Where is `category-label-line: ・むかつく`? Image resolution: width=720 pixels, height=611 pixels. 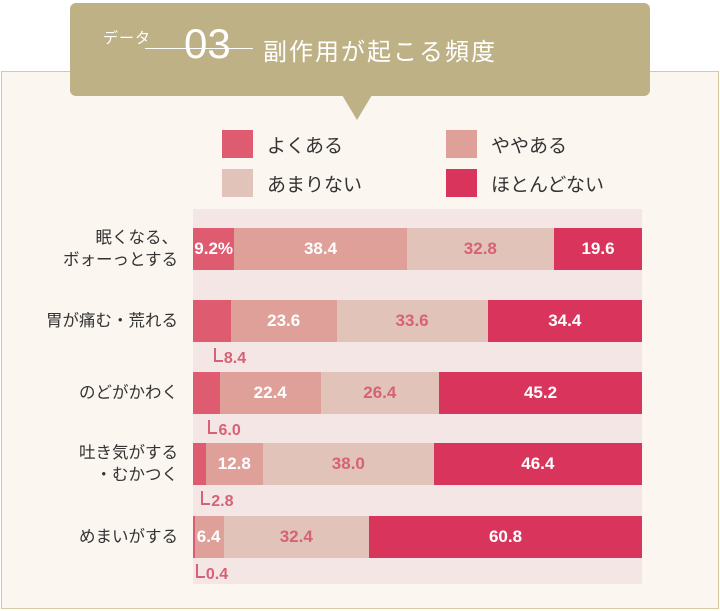
category-label-line: ・むかつく is located at coordinates (137, 474).